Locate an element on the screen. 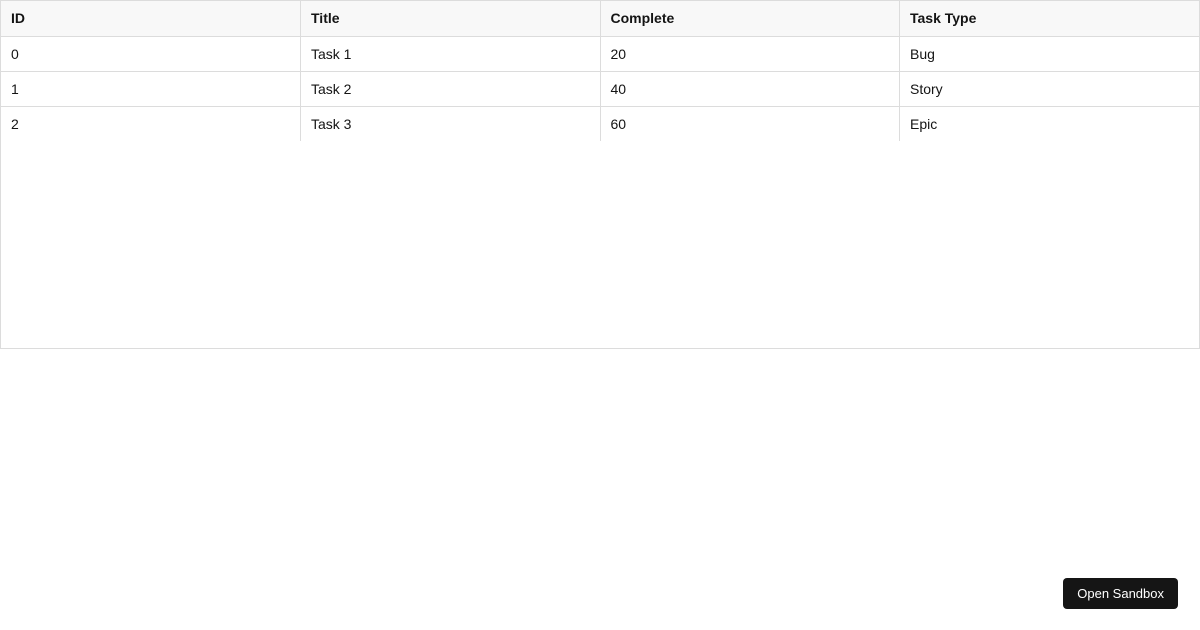 This screenshot has height=630, width=1200. cell-task-type: Bug is located at coordinates (1049, 54).